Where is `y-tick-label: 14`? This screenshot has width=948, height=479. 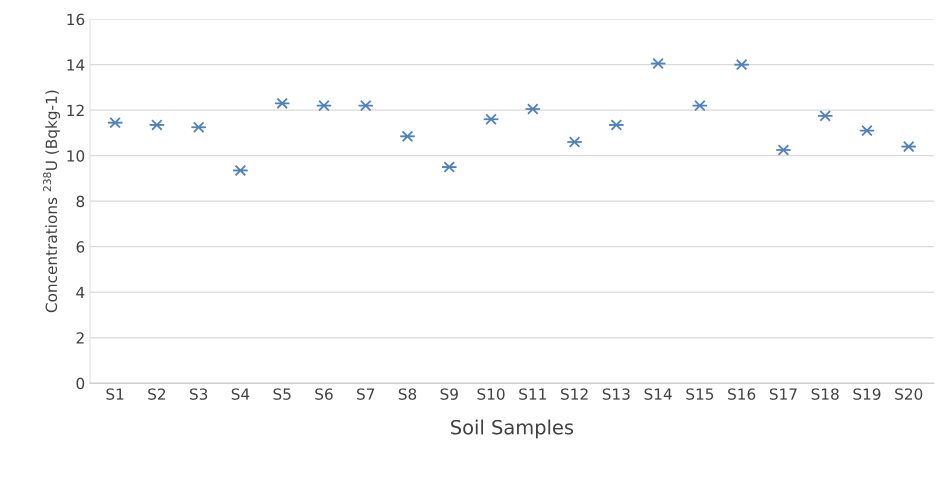 y-tick-label: 14 is located at coordinates (75, 64).